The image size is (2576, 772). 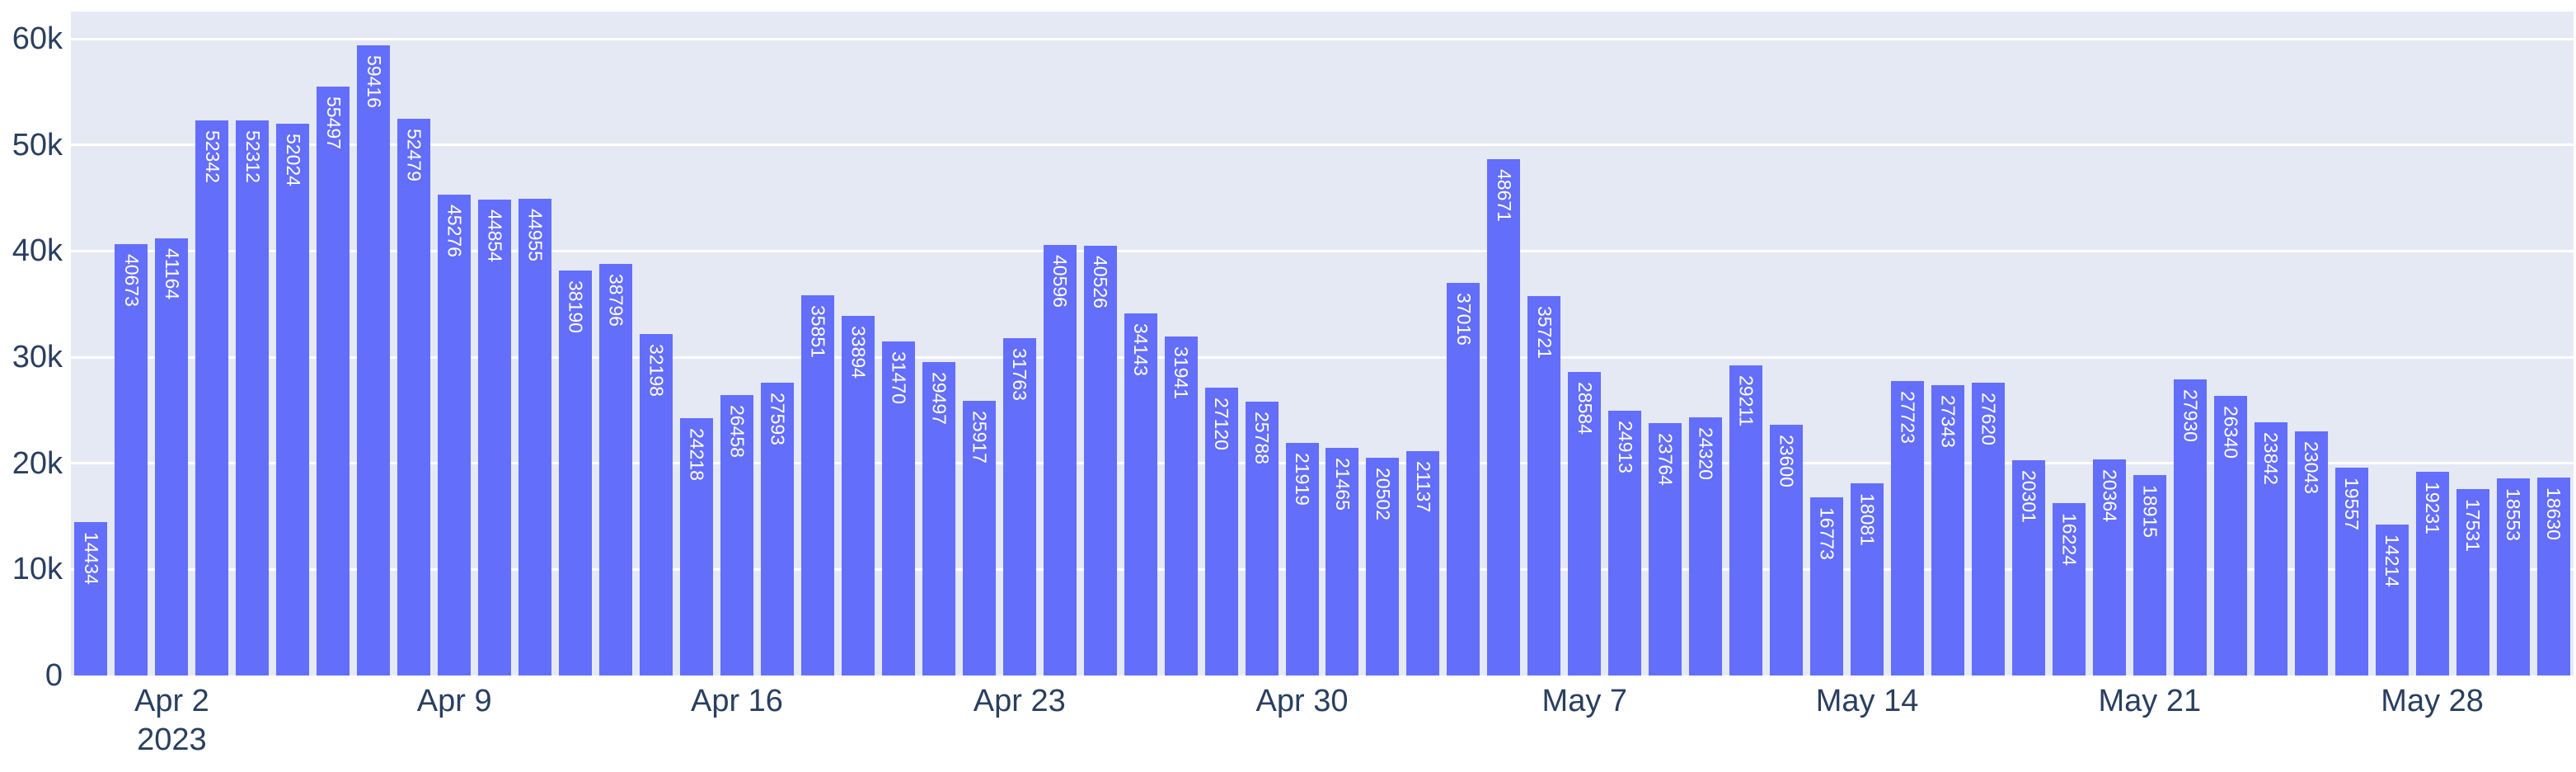 What do you see at coordinates (293, 159) in the screenshot?
I see `bar-value-label: 52024` at bounding box center [293, 159].